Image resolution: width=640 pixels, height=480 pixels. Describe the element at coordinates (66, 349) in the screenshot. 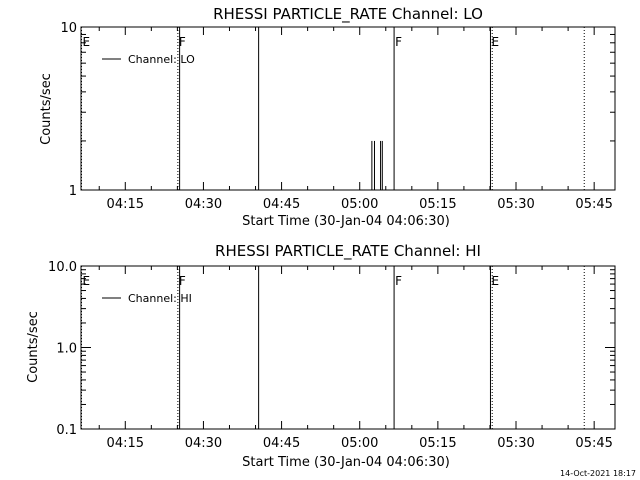

I see `y-tick-label: 1.0` at that location.